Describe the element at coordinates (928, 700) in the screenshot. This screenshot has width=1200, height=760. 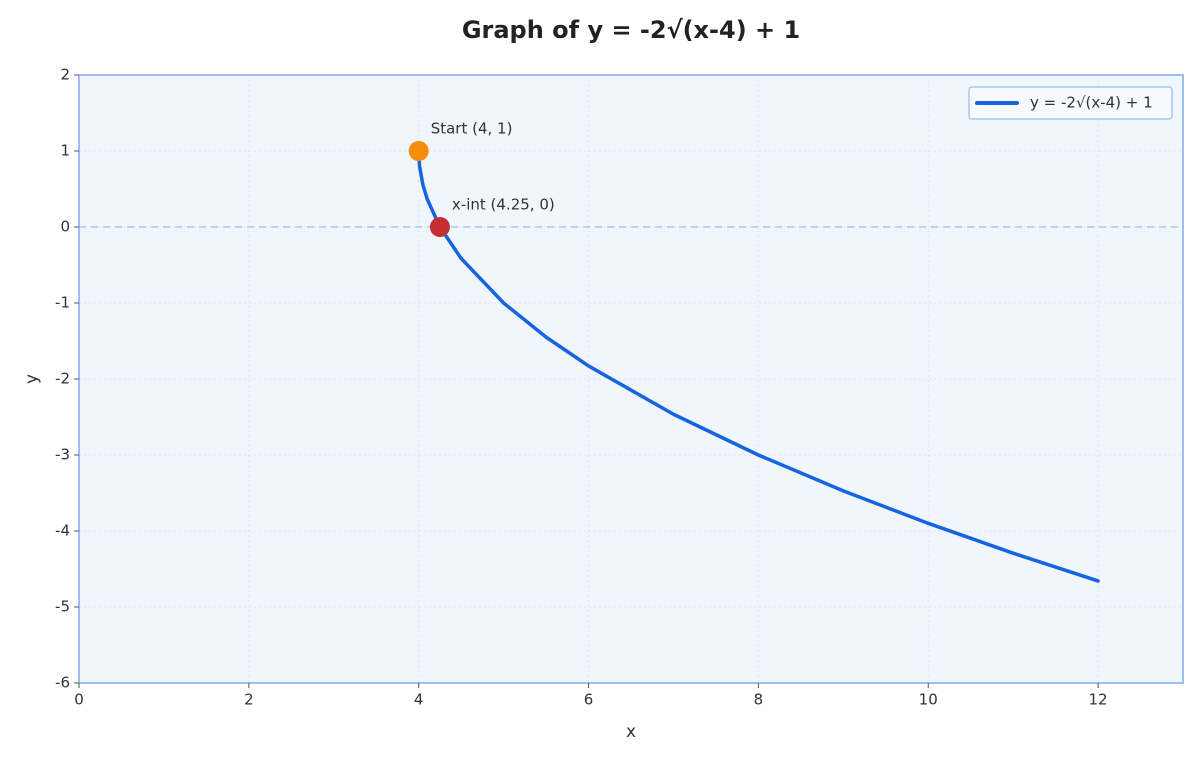
I see `x-tick-label: 10` at that location.